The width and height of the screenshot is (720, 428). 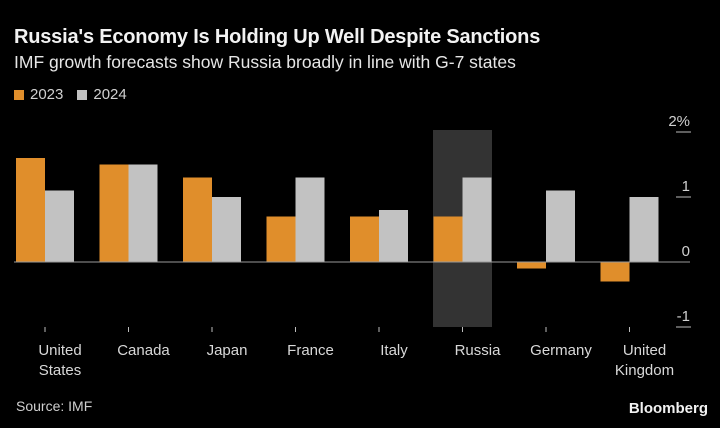 I want to click on legend: 2023 2024, so click(x=77, y=94).